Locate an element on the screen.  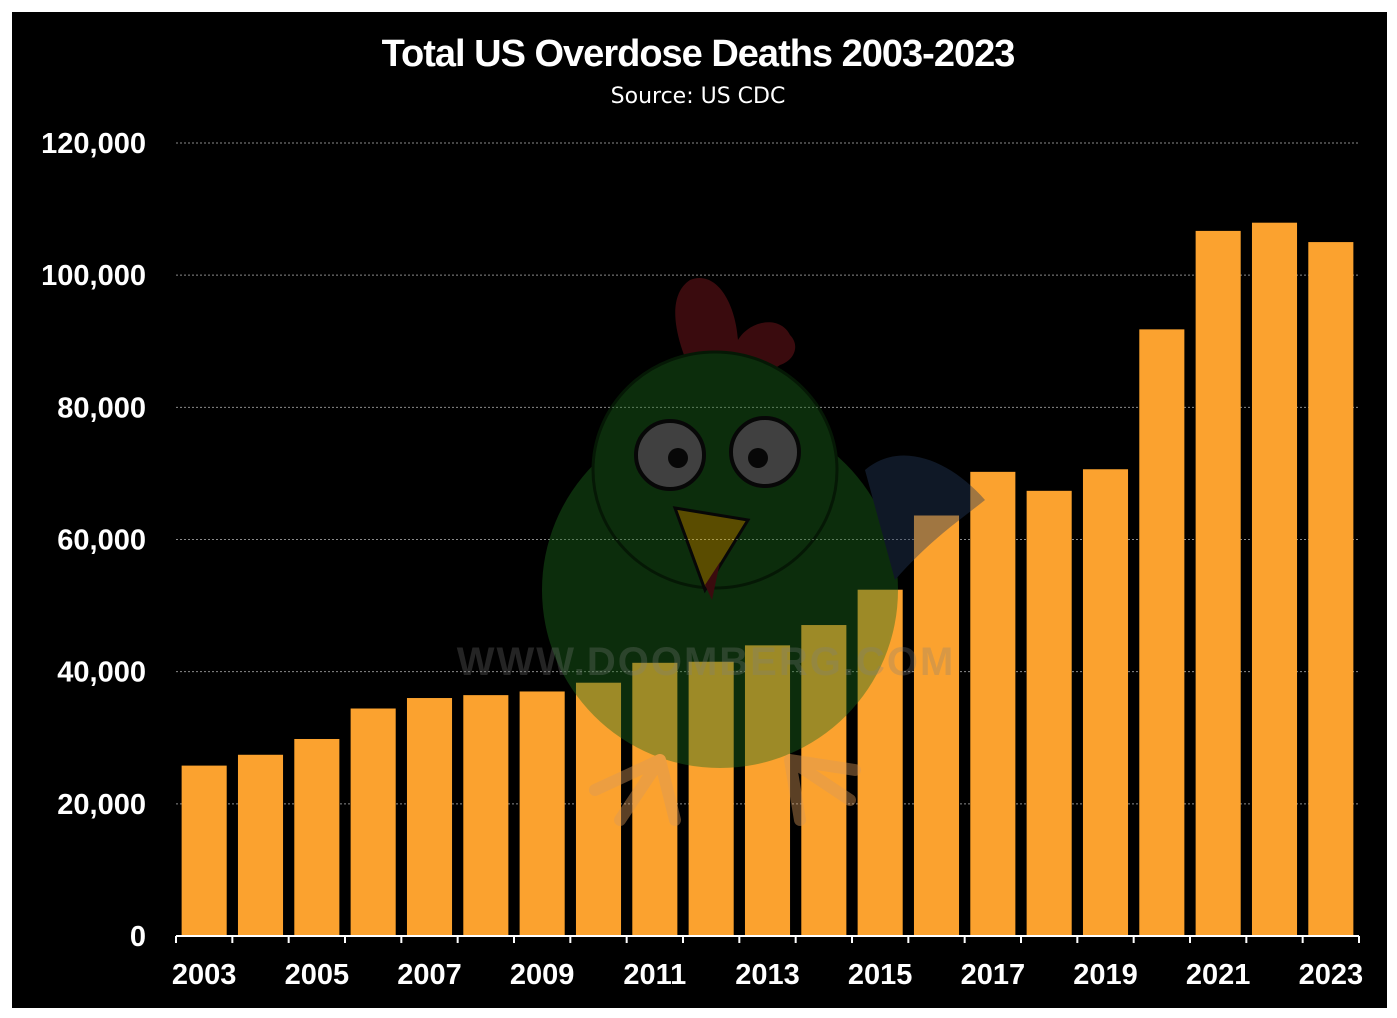
bar-2003 is located at coordinates (204, 850).